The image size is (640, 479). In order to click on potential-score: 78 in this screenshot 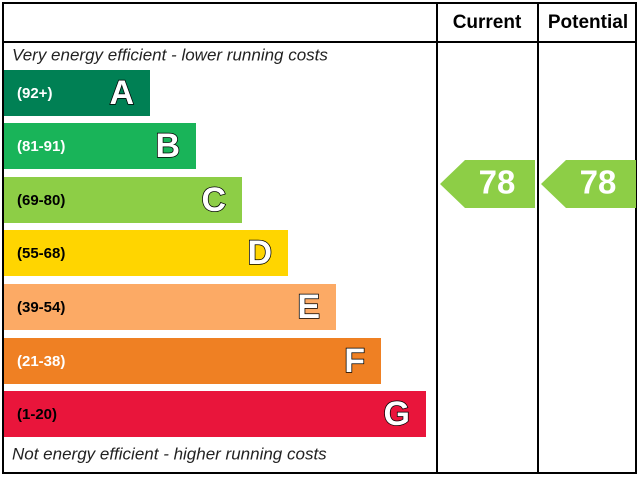, I will do `click(598, 182)`.